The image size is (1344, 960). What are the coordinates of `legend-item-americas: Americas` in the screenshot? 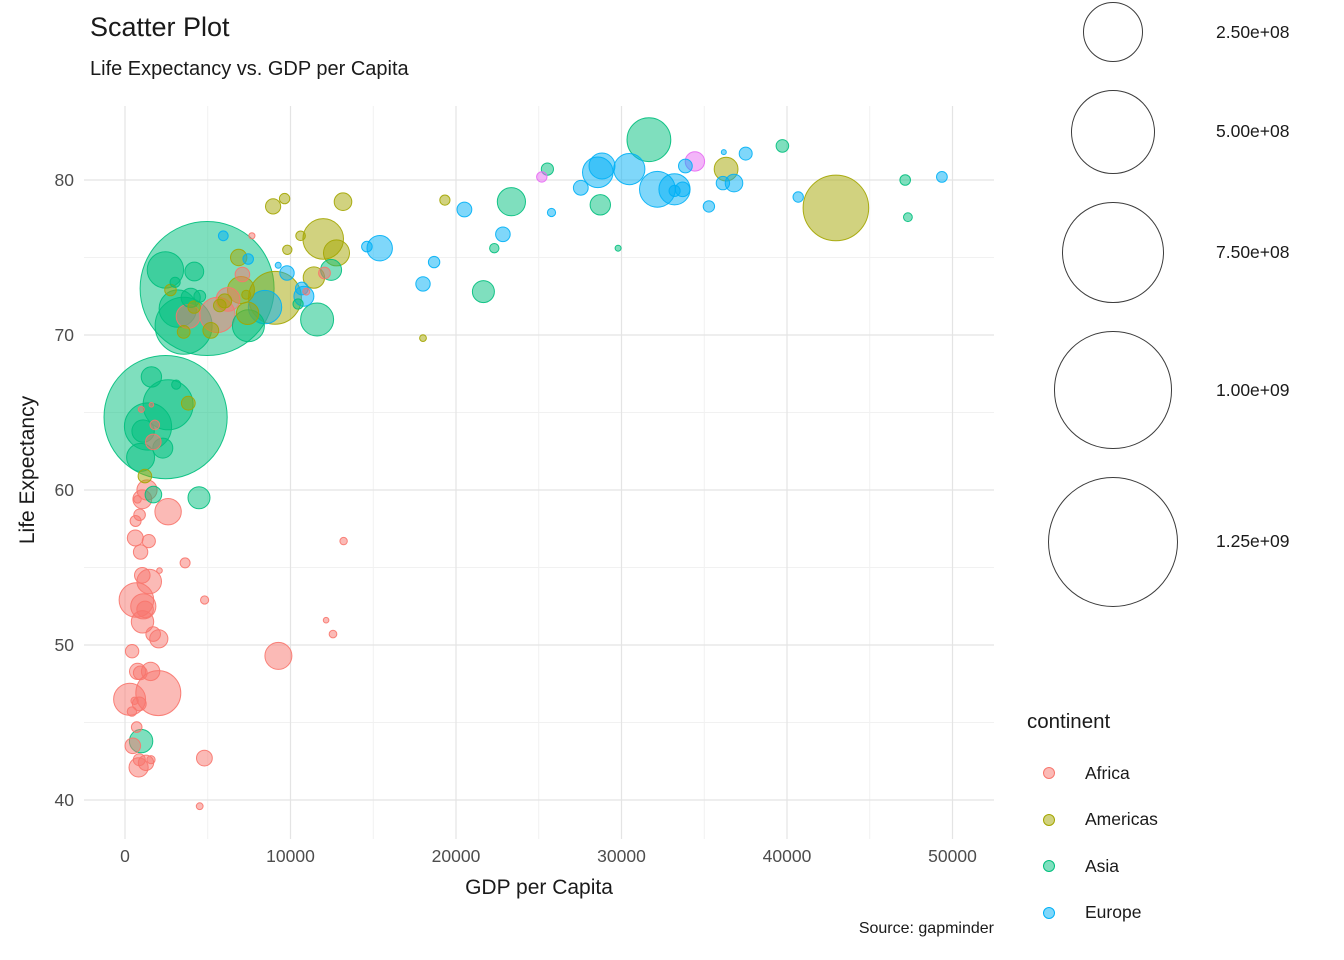 It's located at (1092, 820).